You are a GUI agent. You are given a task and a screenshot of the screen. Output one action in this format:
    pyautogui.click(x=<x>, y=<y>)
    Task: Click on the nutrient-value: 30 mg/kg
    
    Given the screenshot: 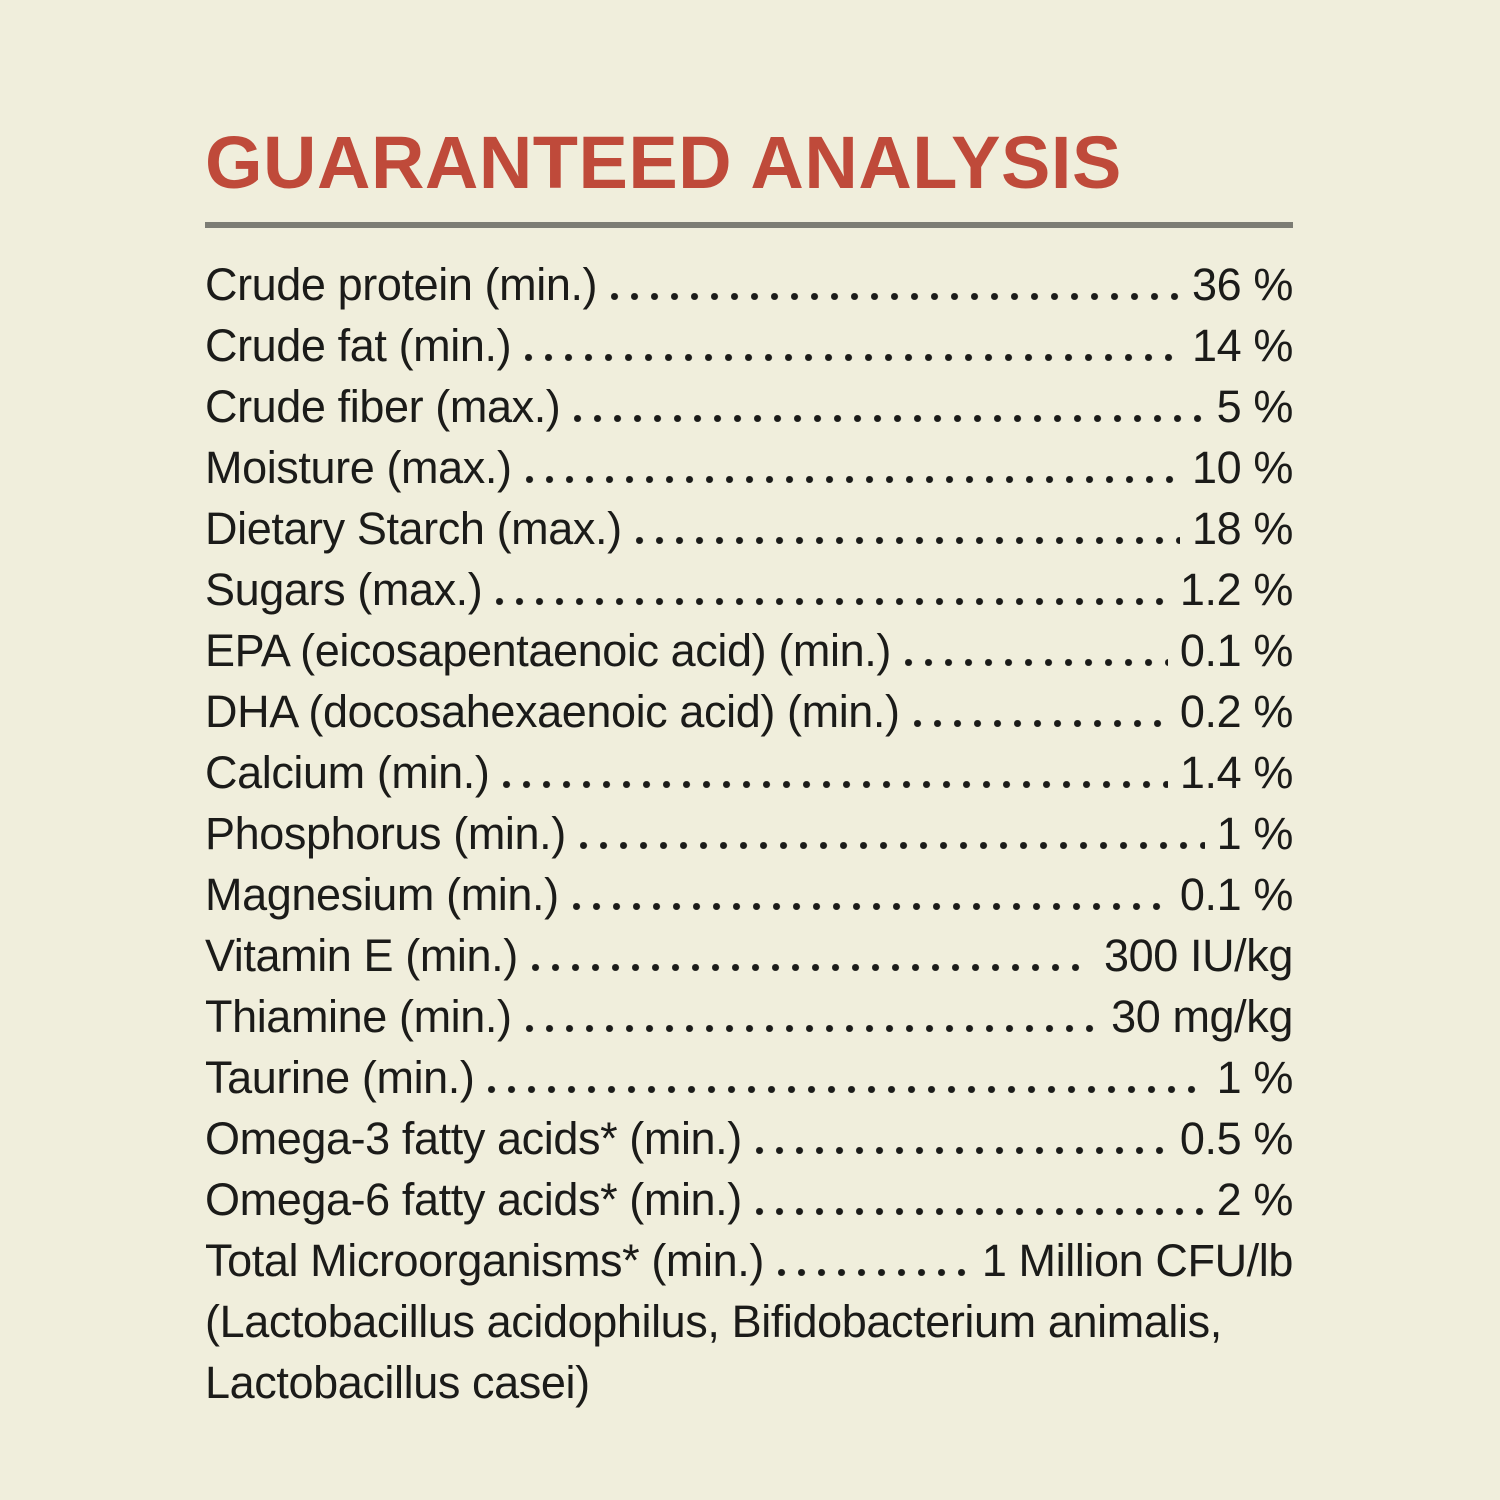 What is the action you would take?
    pyautogui.click(x=1202, y=1016)
    